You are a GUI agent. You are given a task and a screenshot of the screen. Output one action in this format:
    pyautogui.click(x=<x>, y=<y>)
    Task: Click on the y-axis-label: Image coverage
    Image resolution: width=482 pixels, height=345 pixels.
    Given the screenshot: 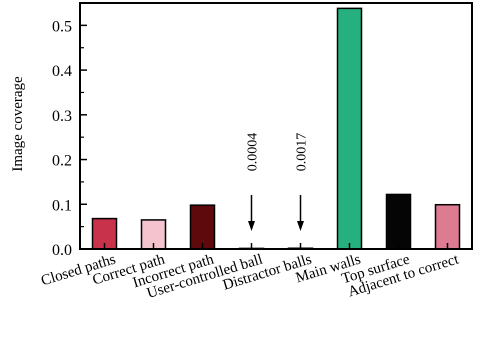 What is the action you would take?
    pyautogui.click(x=18, y=124)
    